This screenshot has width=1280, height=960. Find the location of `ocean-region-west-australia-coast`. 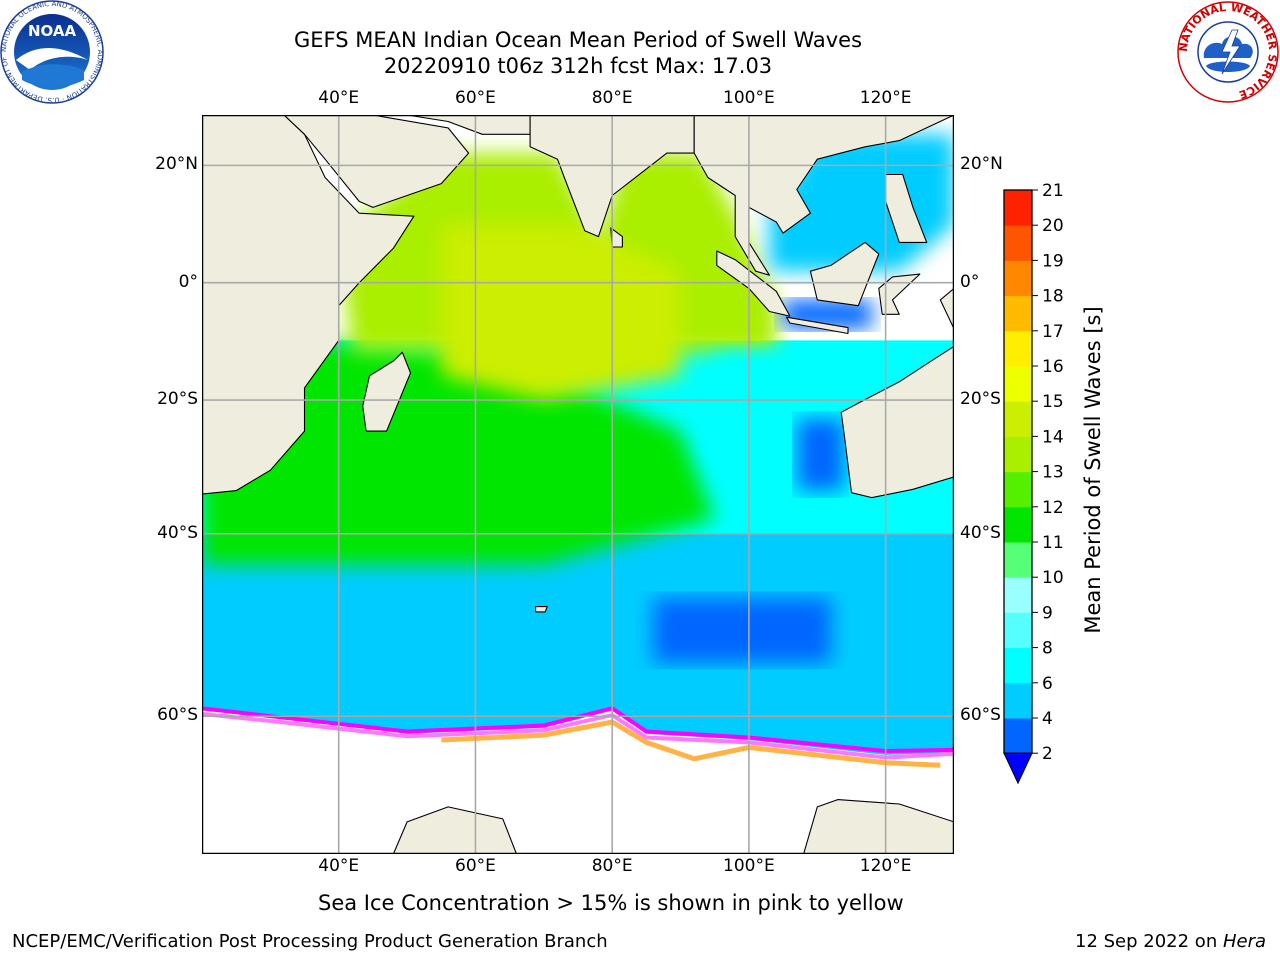

ocean-region-west-australia-coast is located at coordinates (820, 454).